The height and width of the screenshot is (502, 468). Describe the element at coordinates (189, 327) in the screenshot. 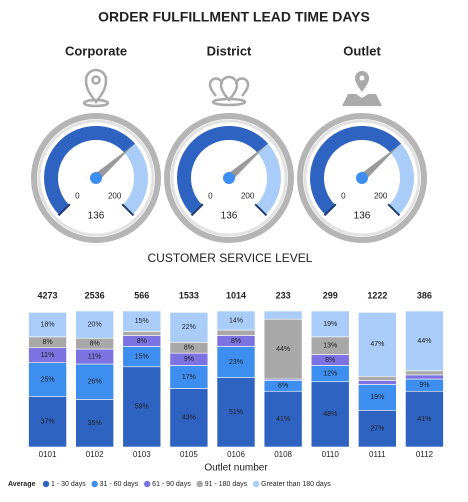

I see `segment-label: 22%` at that location.